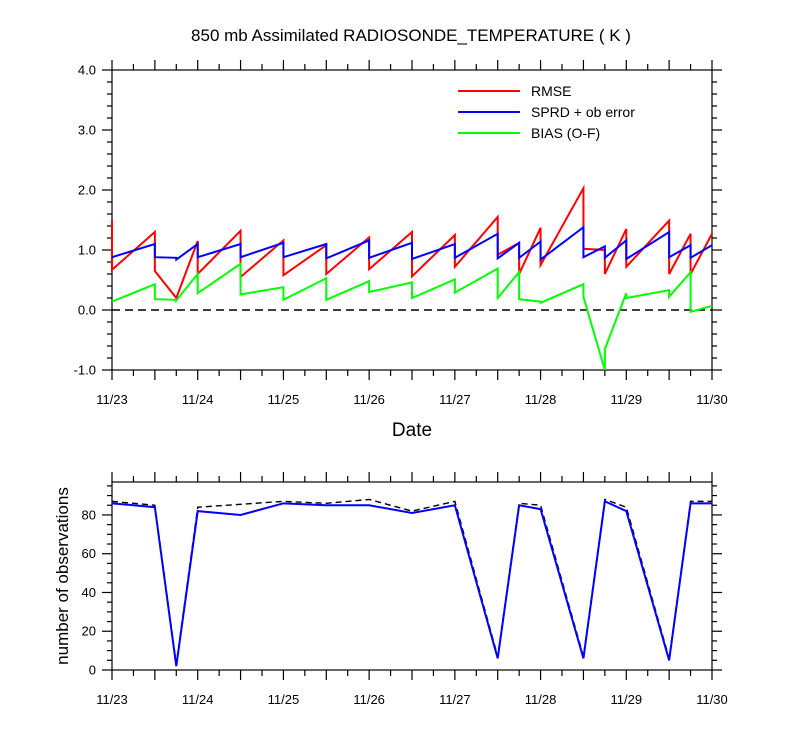 The width and height of the screenshot is (800, 750). I want to click on y-tick-label: 40, so click(89, 592).